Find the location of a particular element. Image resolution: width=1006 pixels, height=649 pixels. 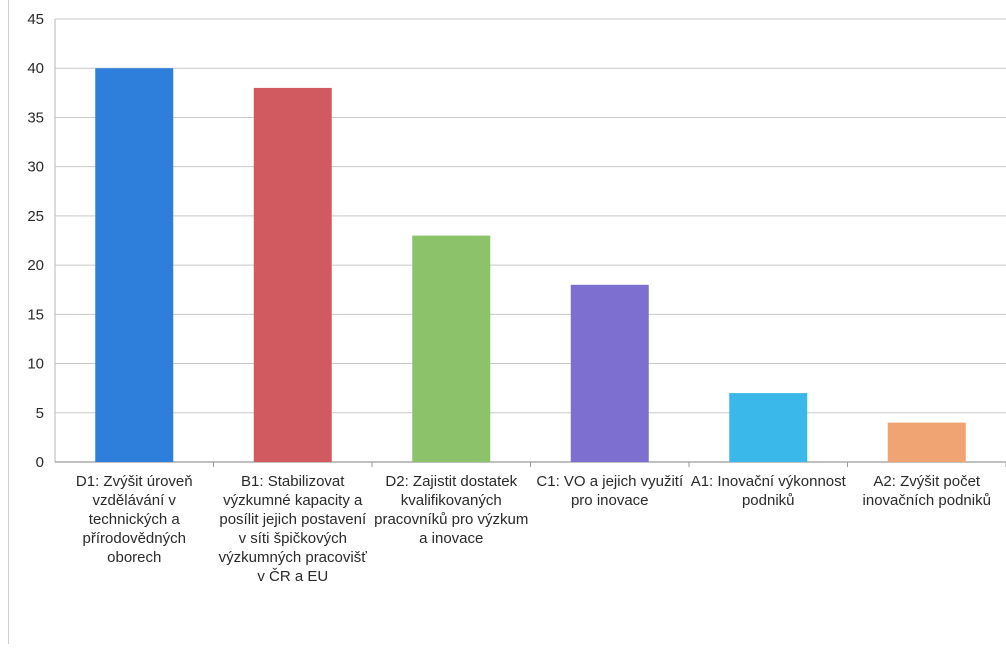

image-frame-edge is located at coordinates (8, 322).